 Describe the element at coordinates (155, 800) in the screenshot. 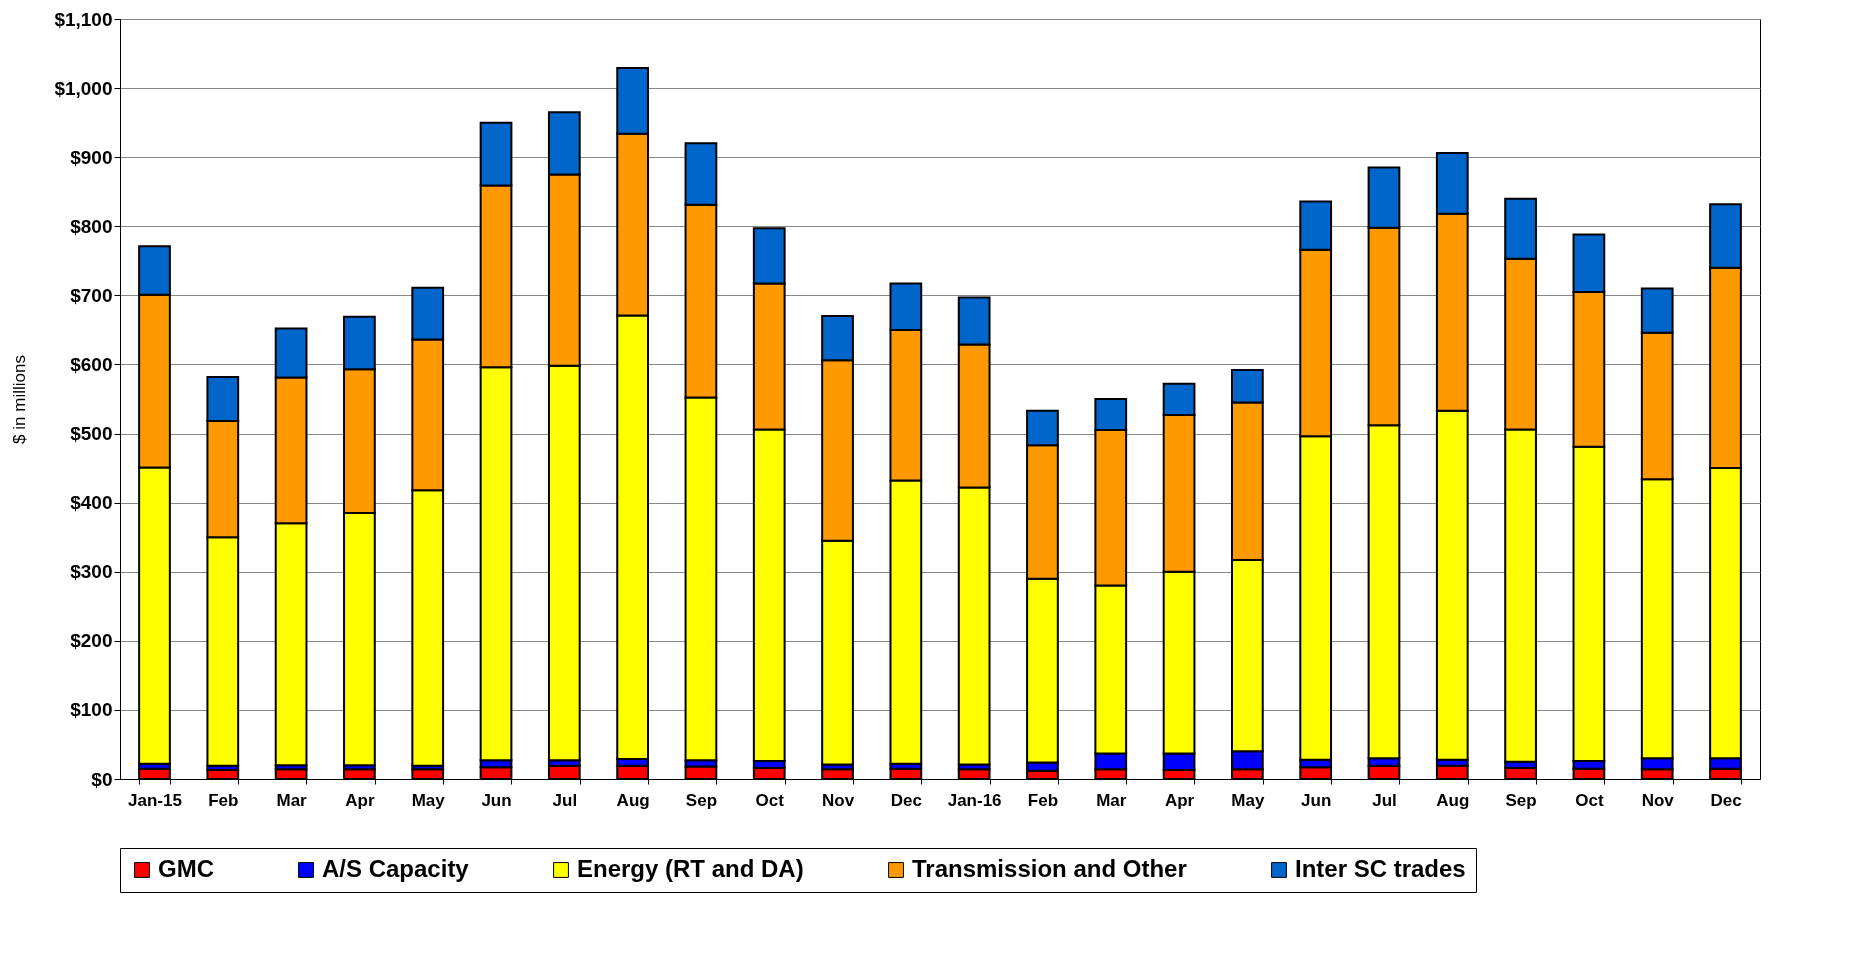

I see `x-tick-label: Jan-15` at that location.